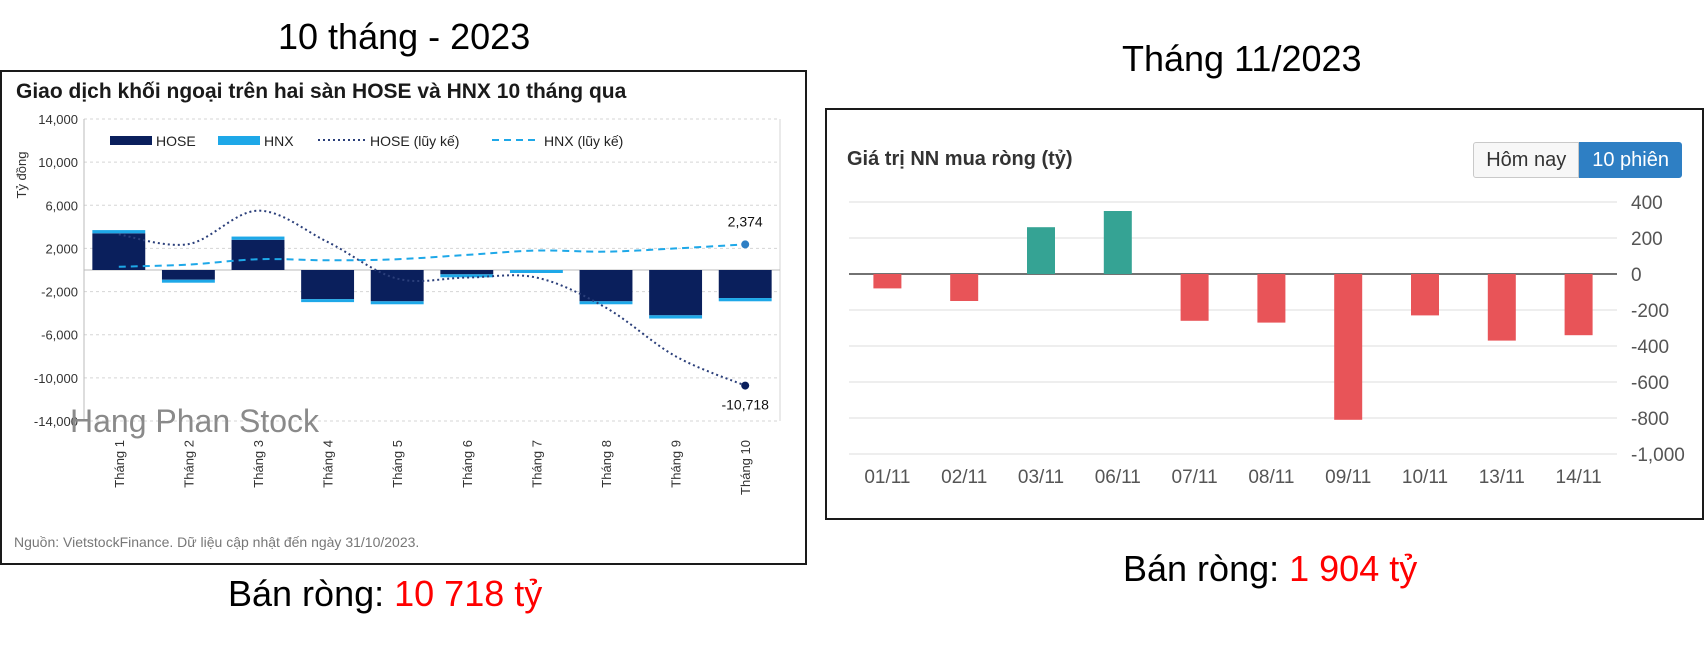  Describe the element at coordinates (887, 477) in the screenshot. I see `x-tick-label: 01/11` at that location.